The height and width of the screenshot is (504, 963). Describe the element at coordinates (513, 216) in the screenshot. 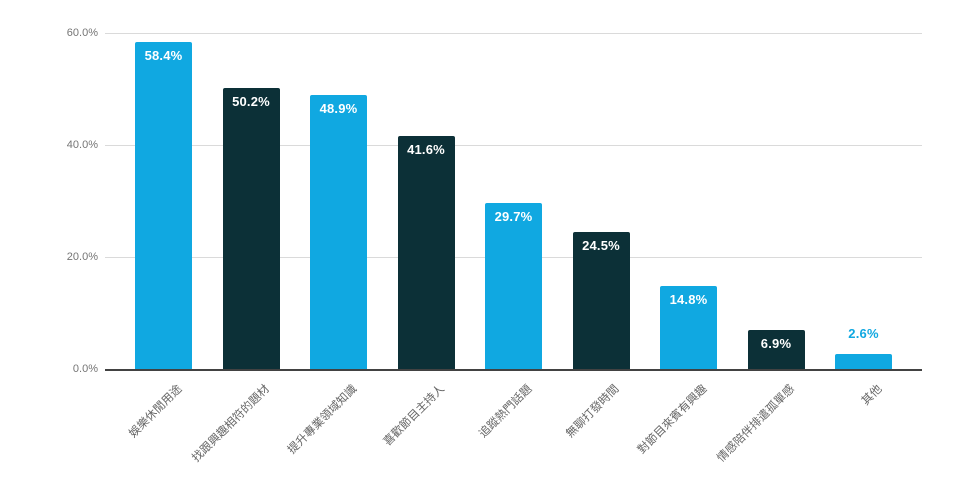

I see `bar-value-label: 29.7%` at that location.